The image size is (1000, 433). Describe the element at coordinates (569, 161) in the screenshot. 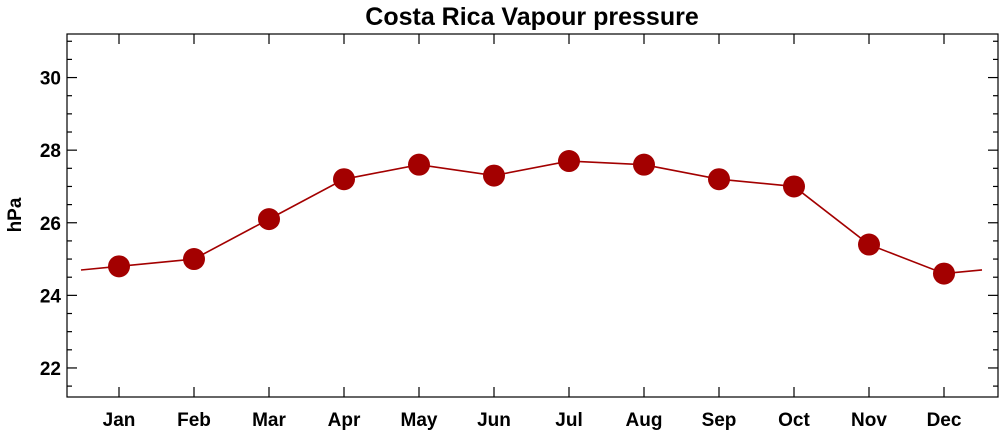

I see `data-point-jul` at that location.